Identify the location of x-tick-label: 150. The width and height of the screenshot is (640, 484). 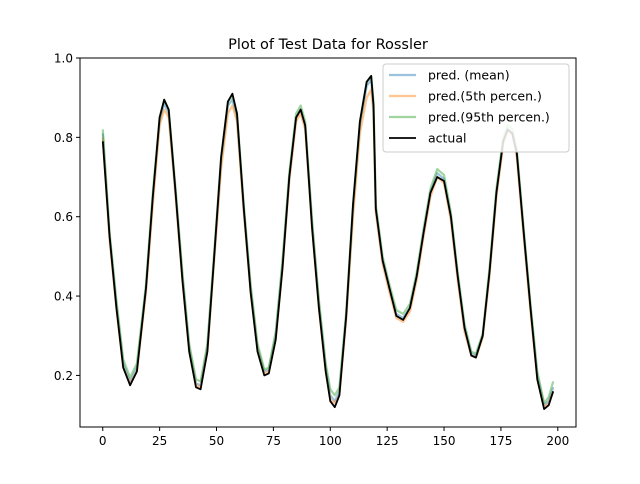
(444, 441).